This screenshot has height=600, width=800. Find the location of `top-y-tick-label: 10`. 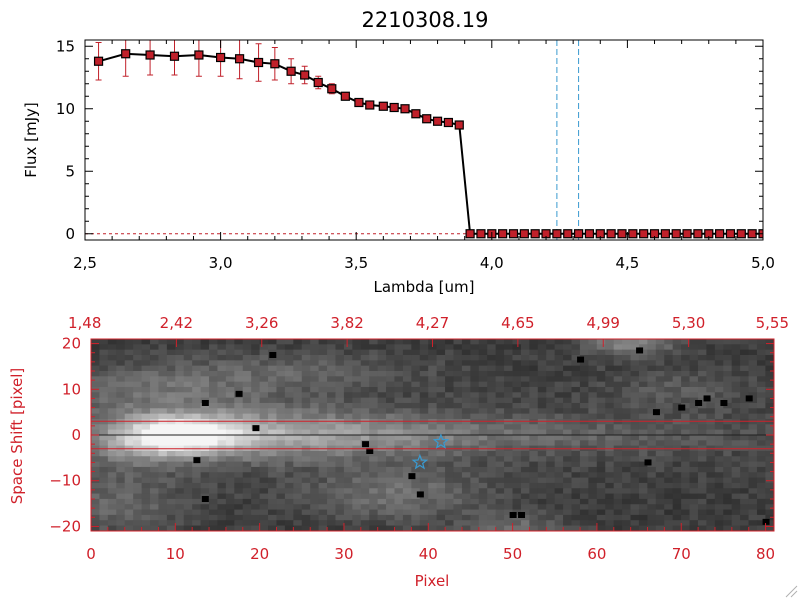

top-y-tick-label: 10 is located at coordinates (65, 109).